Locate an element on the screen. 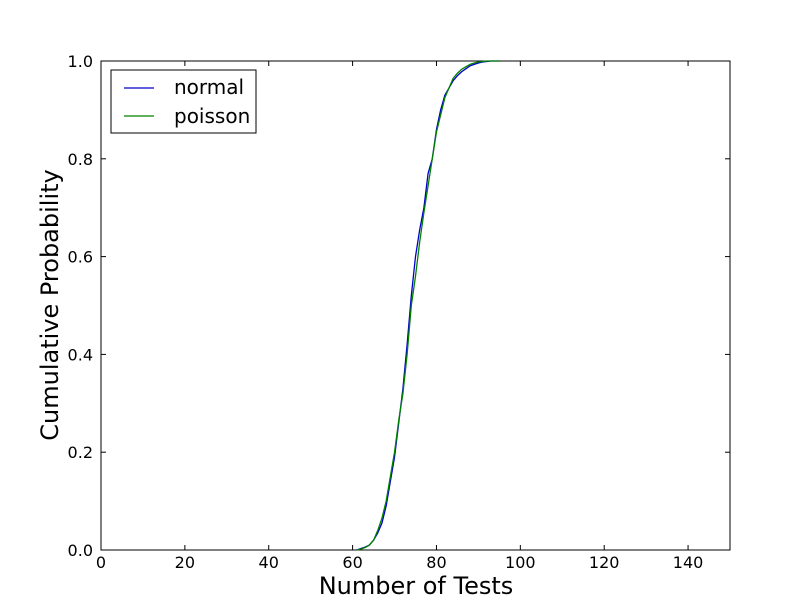 The width and height of the screenshot is (812, 612). x-tick-label: 120 is located at coordinates (604, 562).